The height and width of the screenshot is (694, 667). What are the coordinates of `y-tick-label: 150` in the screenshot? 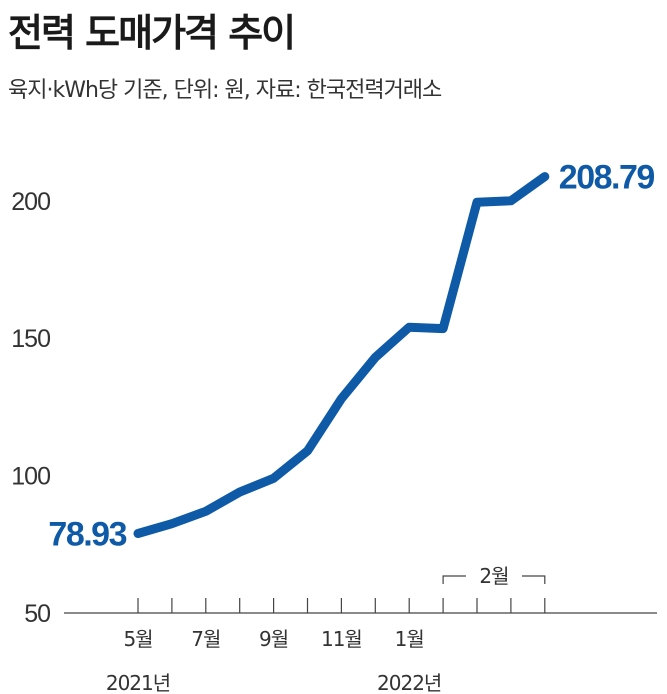 It's located at (30, 339).